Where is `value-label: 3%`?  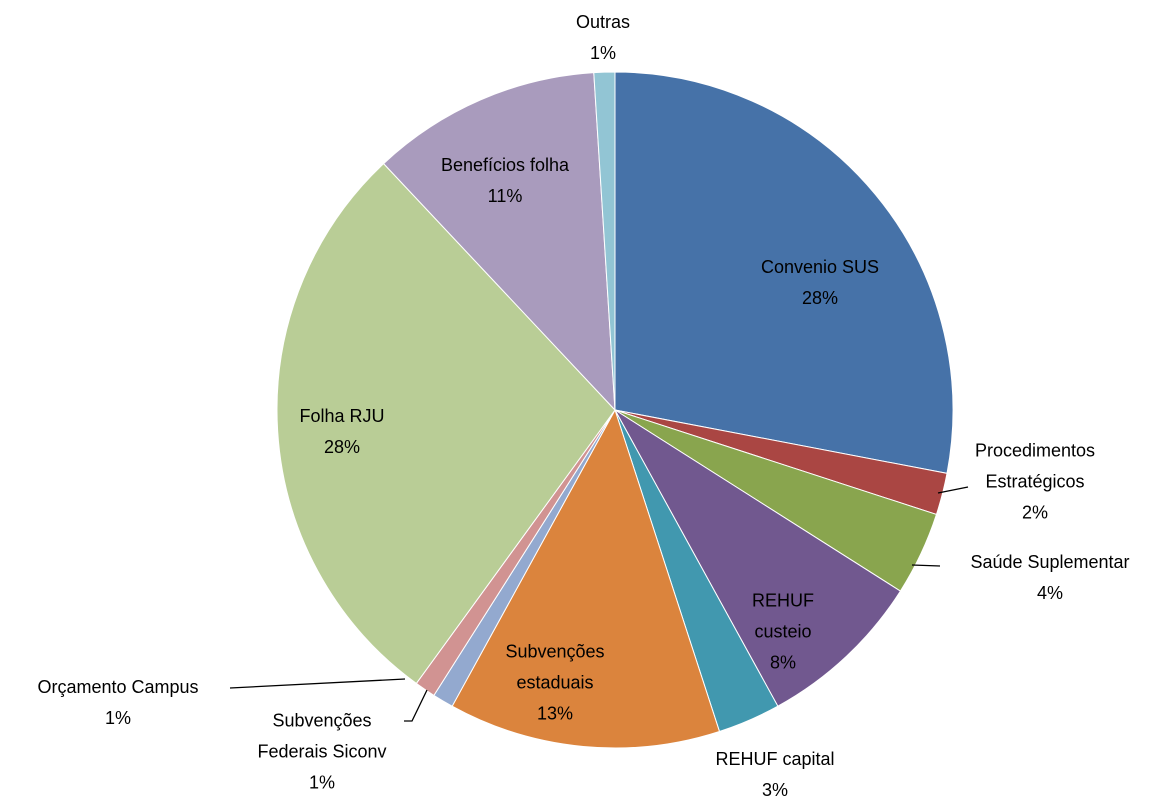
value-label: 3% is located at coordinates (774, 790).